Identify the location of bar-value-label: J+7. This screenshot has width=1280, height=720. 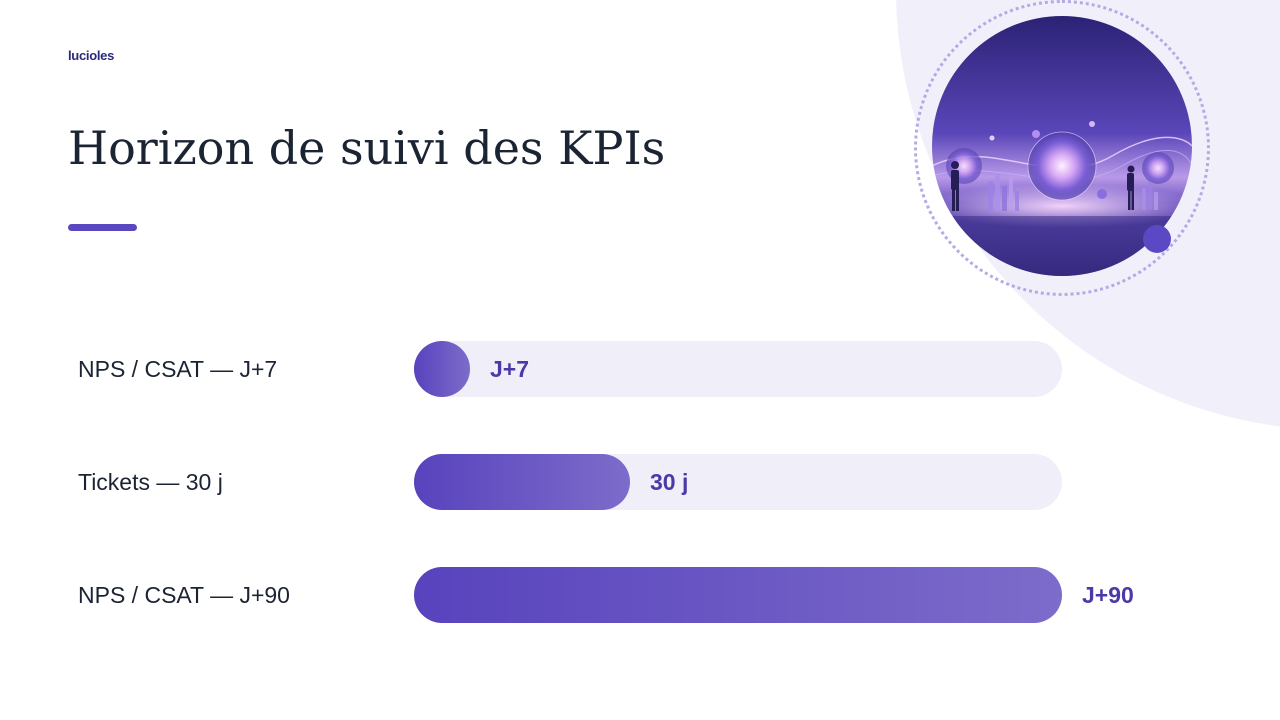
(510, 369).